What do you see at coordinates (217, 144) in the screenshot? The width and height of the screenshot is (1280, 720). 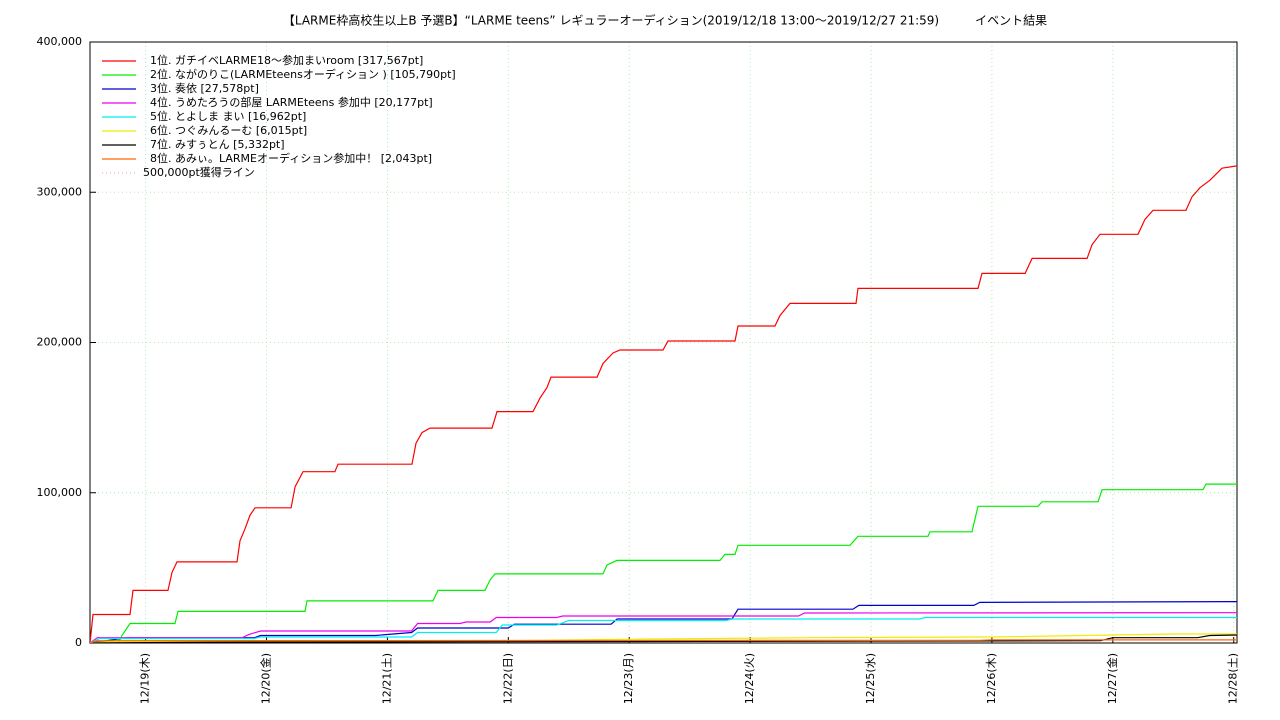 I see `legend-label: 7位. みすぅとん [5,332pt]` at bounding box center [217, 144].